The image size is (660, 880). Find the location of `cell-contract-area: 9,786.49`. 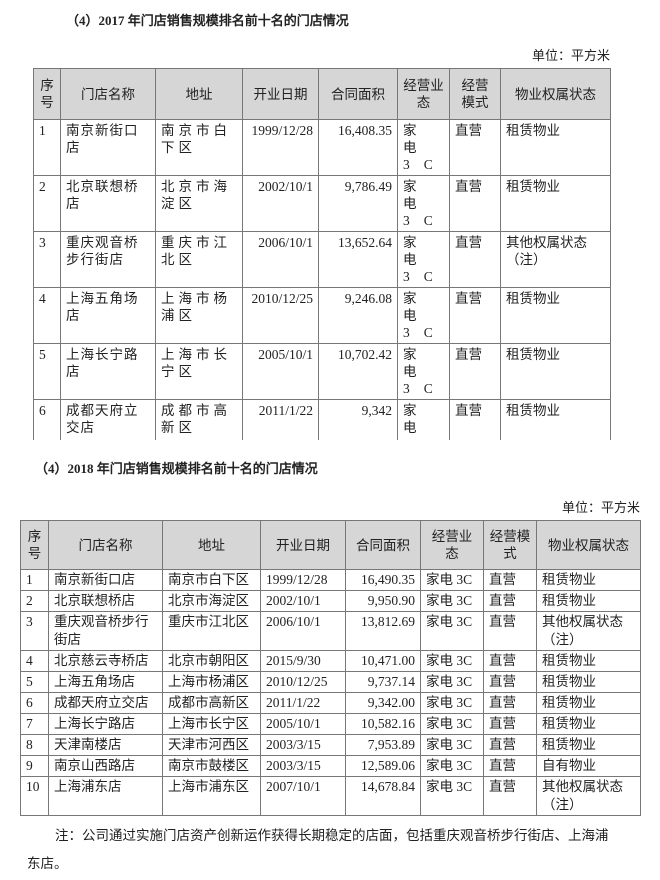

cell-contract-area: 9,786.49 is located at coordinates (358, 203).